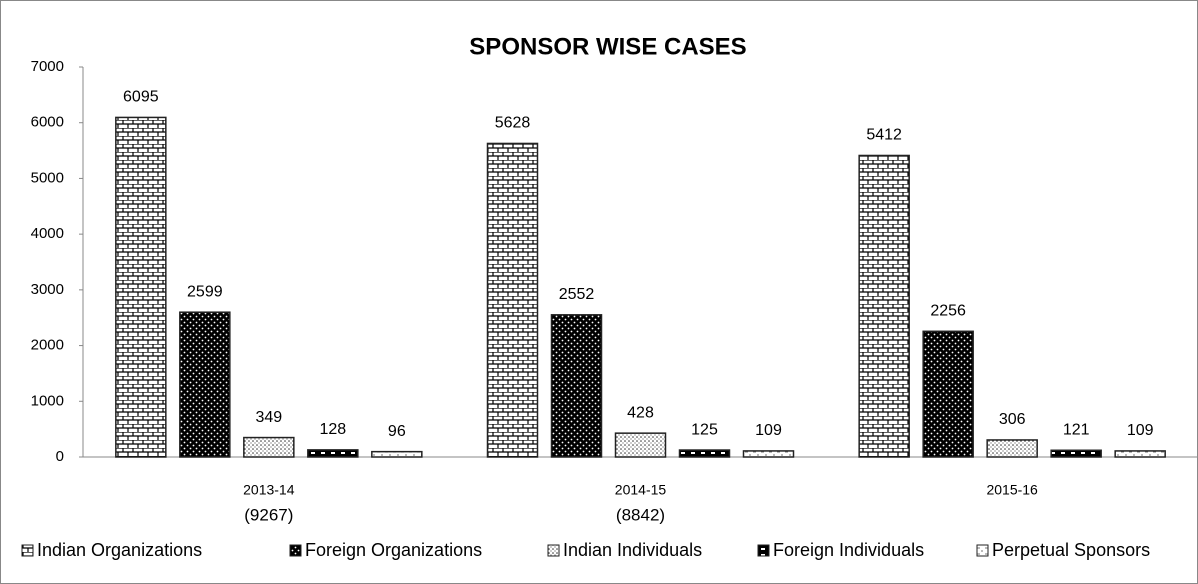  I want to click on data-label: 349, so click(268, 417).